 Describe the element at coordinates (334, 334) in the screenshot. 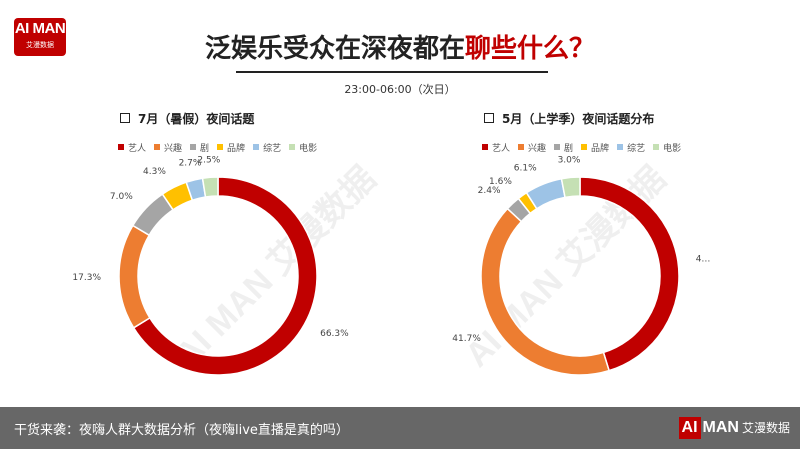

I see `data-label: 66.3%` at that location.